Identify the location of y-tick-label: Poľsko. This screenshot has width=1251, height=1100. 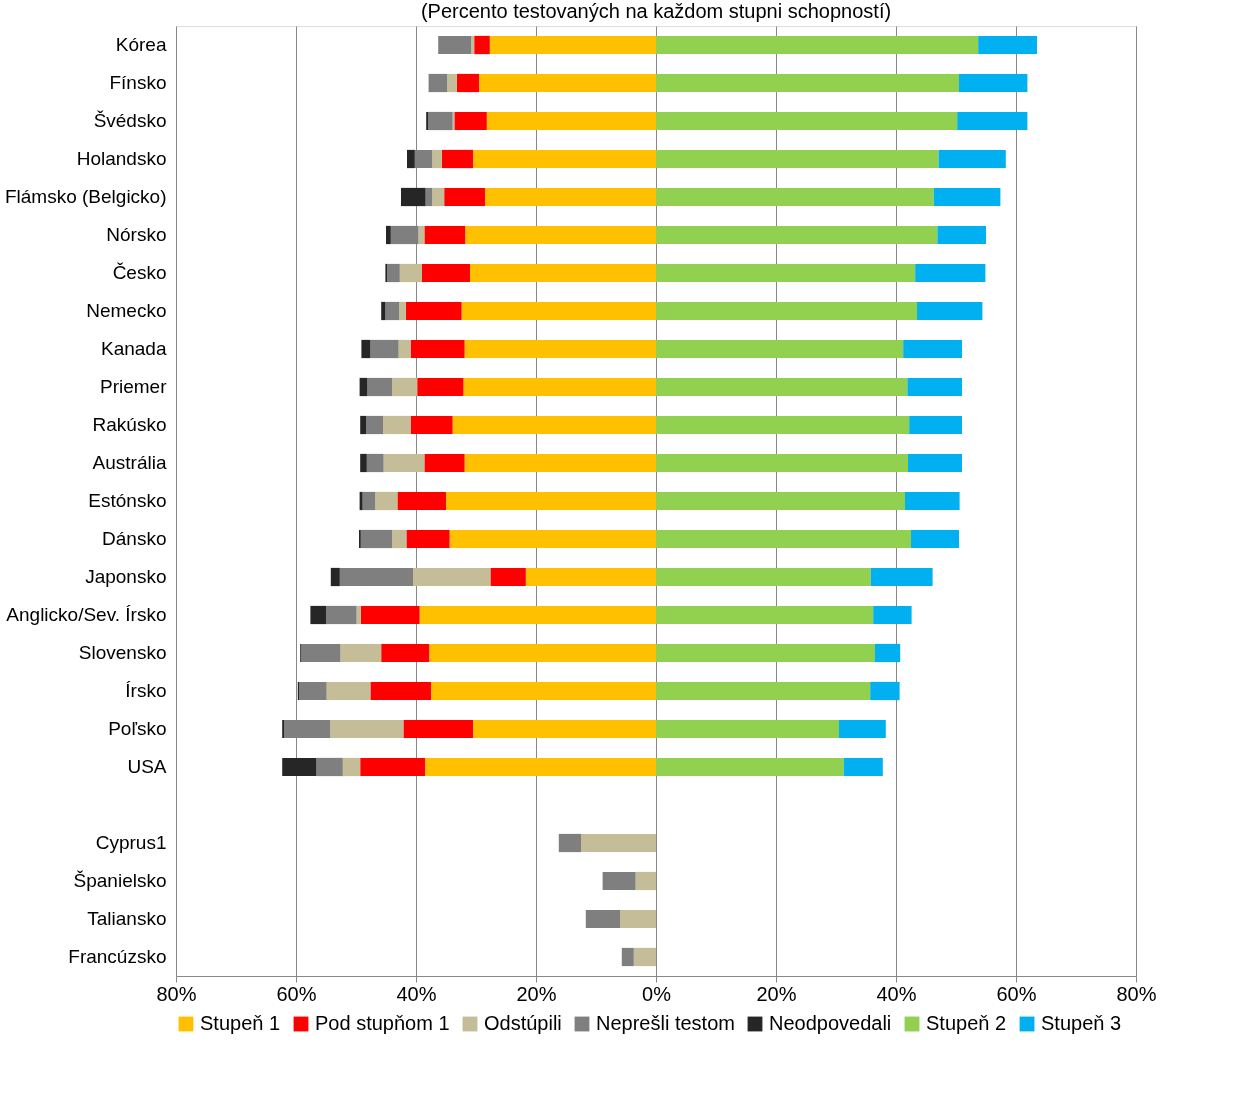
(137, 728).